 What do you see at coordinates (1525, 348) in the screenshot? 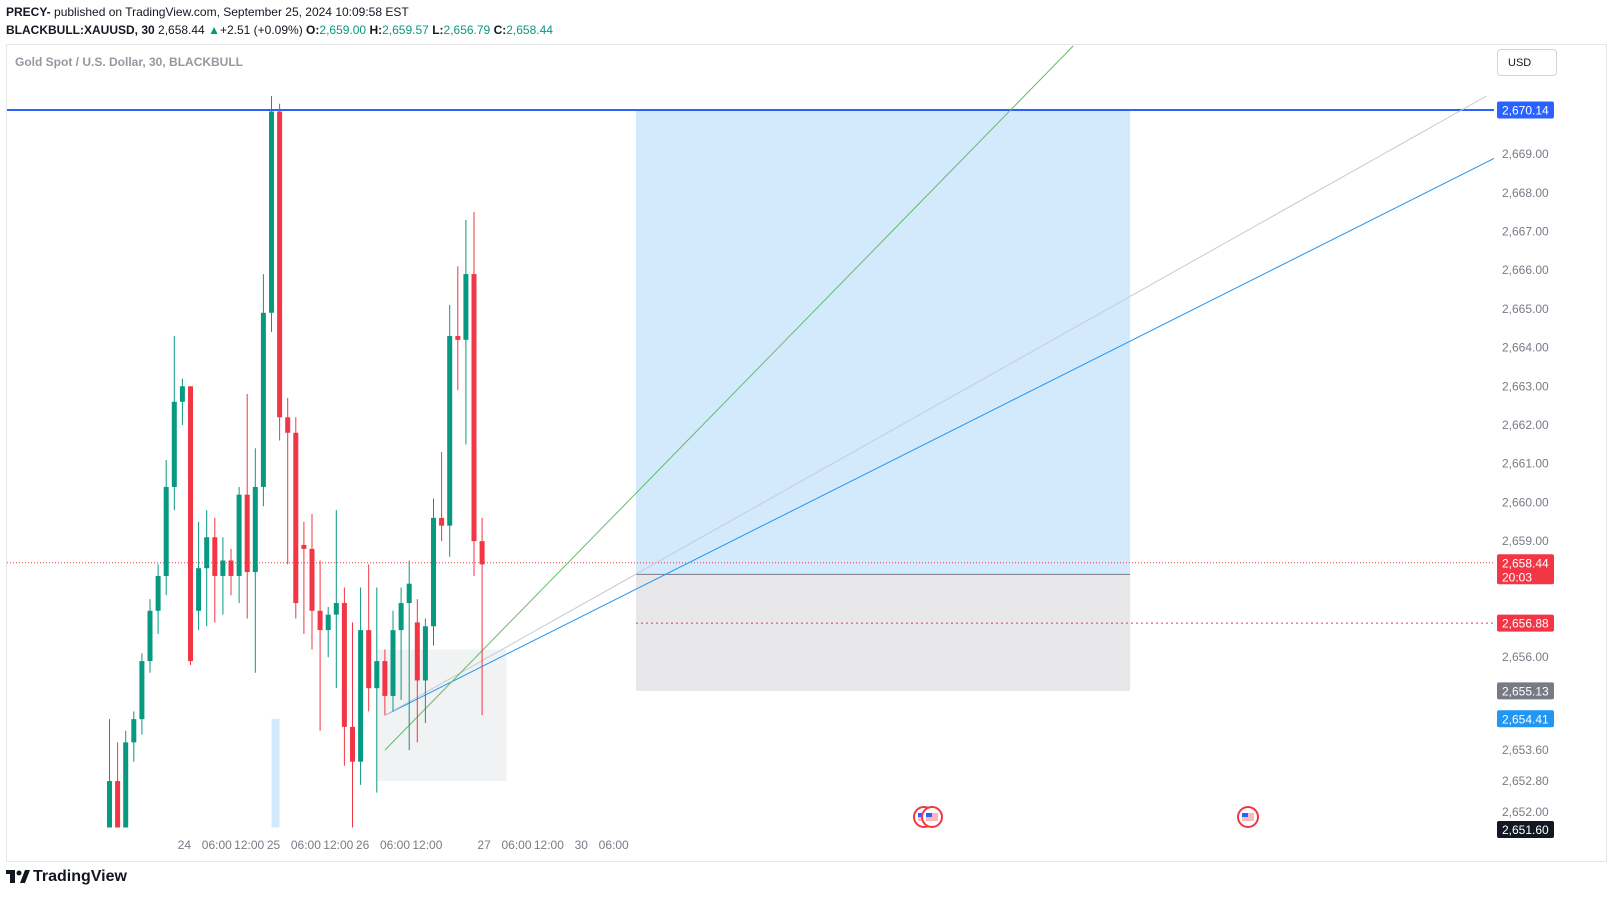
I see `y-tick-label: 2,664.00` at bounding box center [1525, 348].